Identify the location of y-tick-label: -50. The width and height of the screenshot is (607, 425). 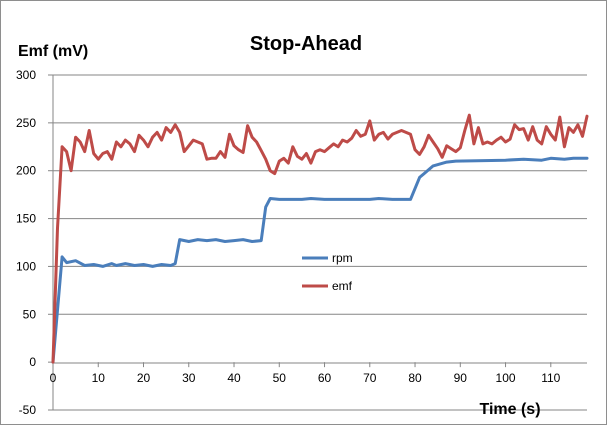
(28, 410).